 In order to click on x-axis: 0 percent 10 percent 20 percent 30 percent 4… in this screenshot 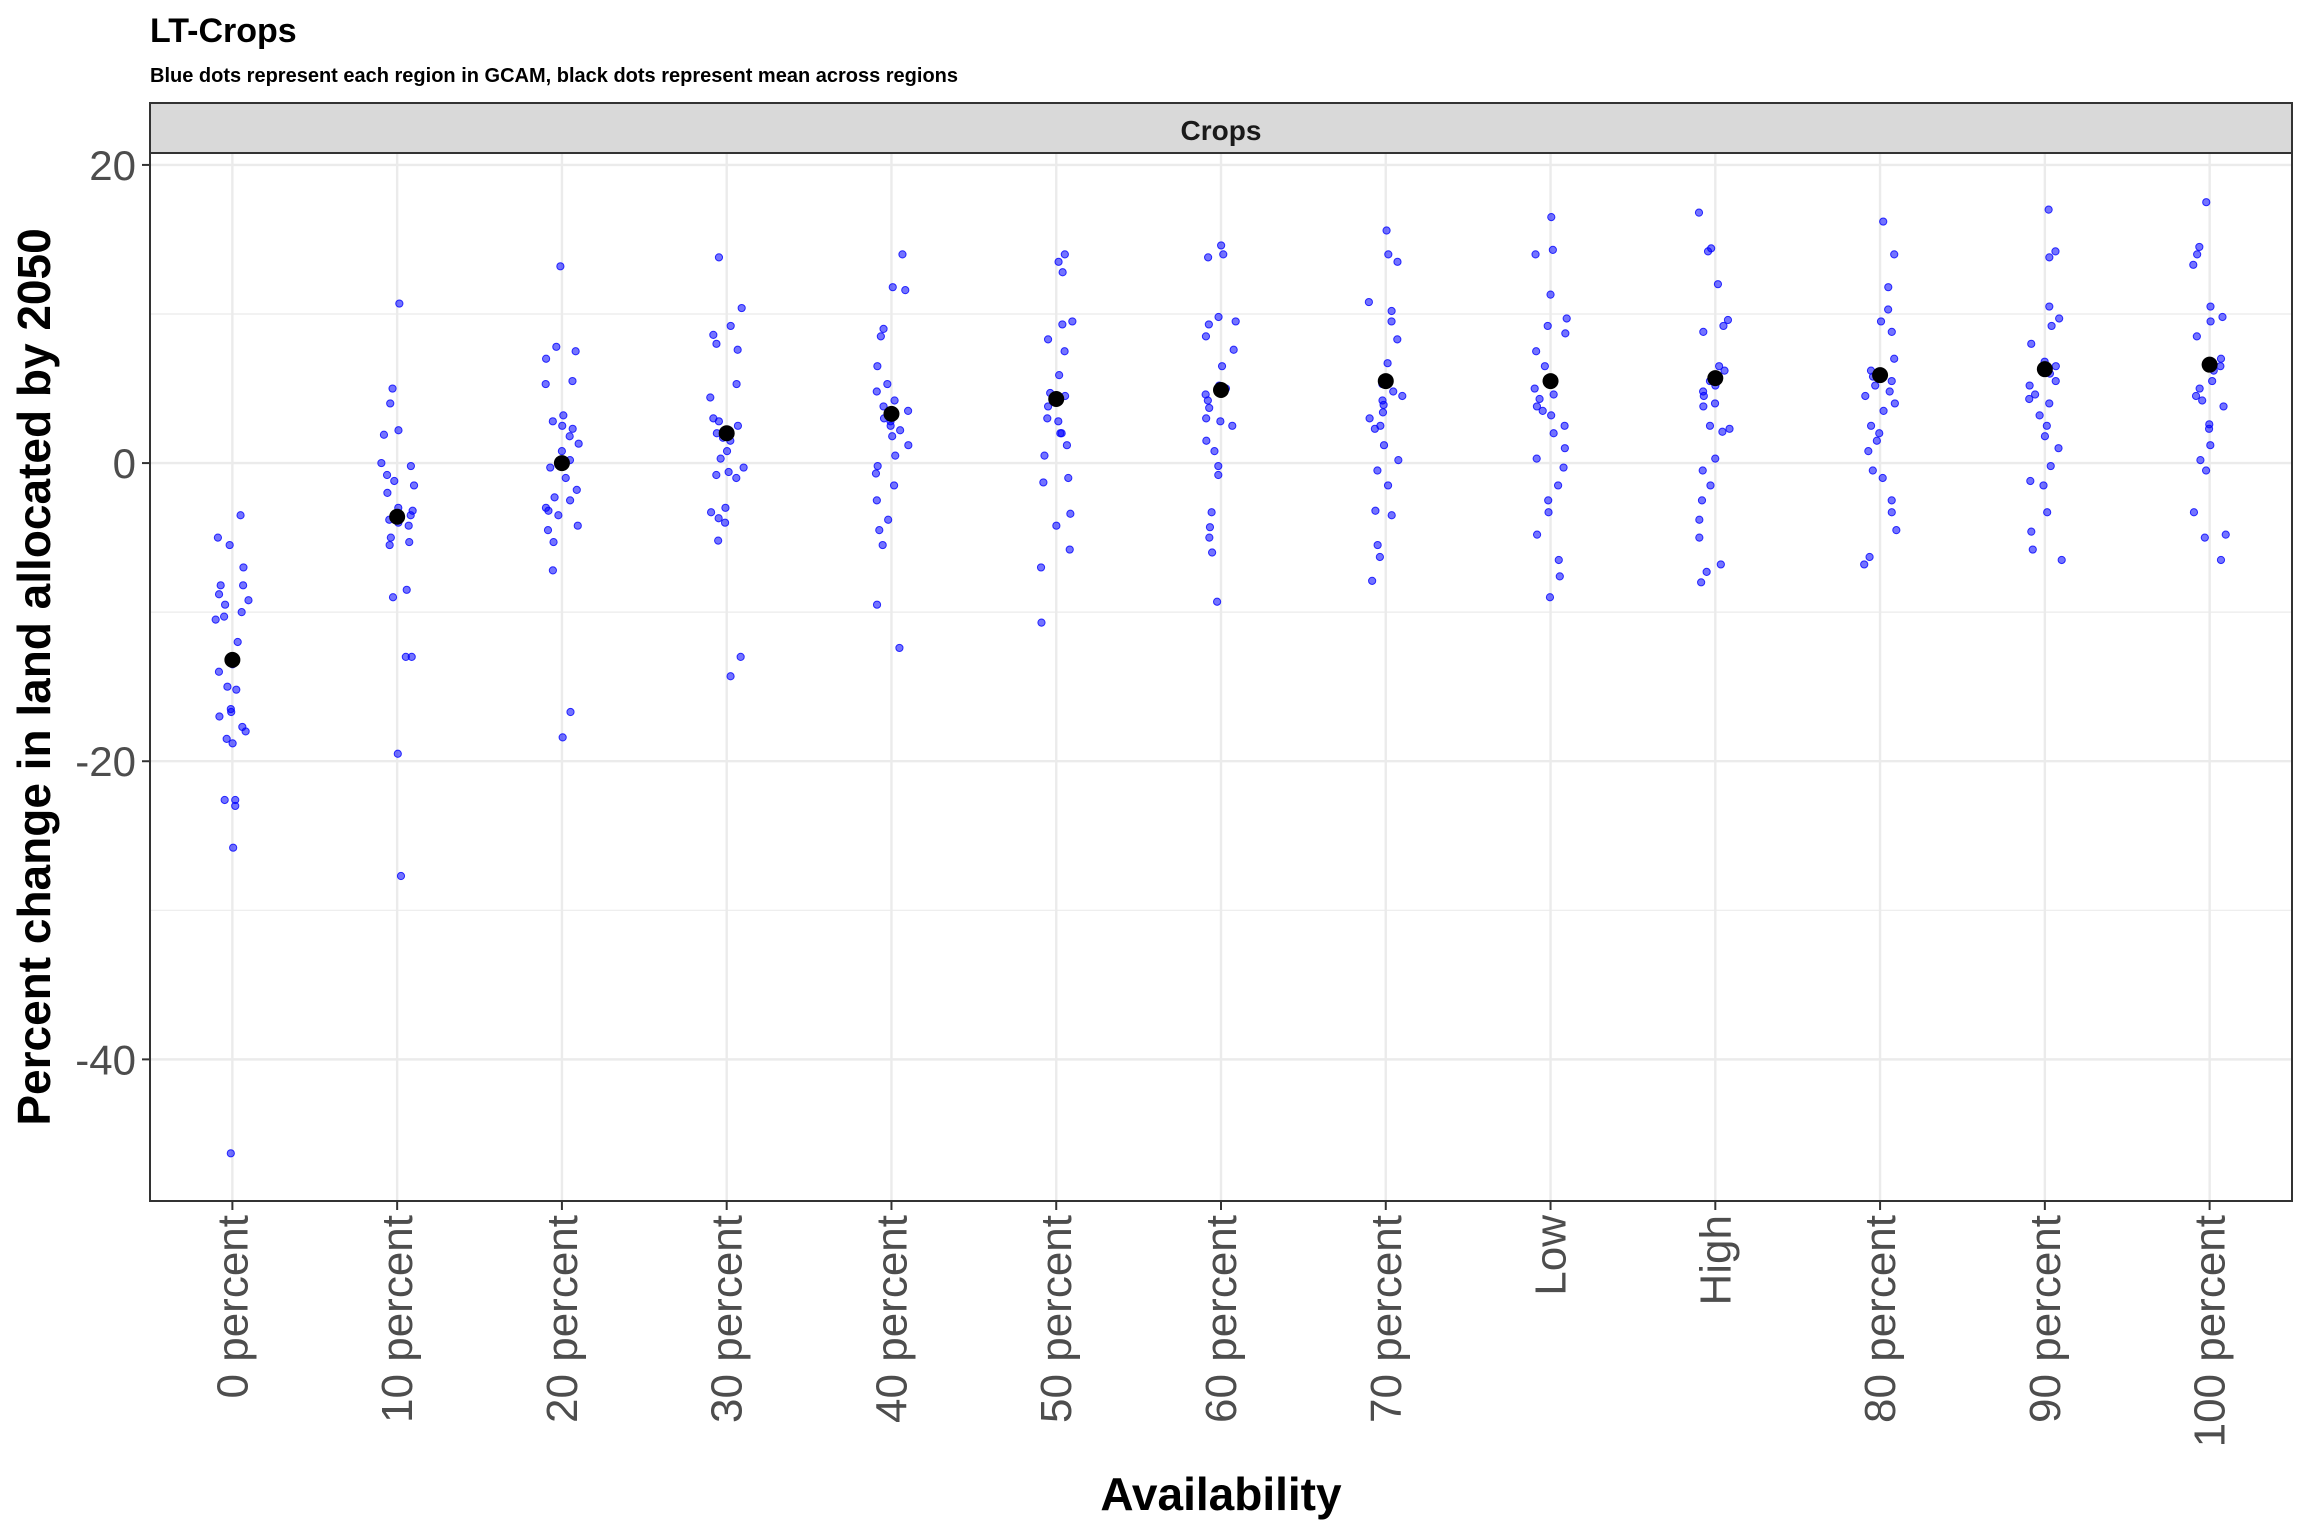, I will do `click(1221, 1324)`.